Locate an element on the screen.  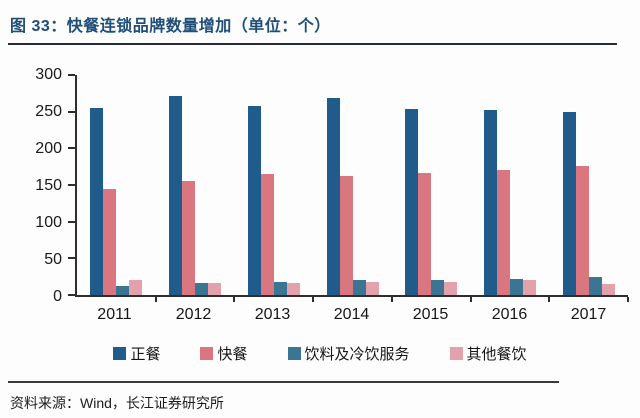
bar-s1-2011 is located at coordinates (110, 241).